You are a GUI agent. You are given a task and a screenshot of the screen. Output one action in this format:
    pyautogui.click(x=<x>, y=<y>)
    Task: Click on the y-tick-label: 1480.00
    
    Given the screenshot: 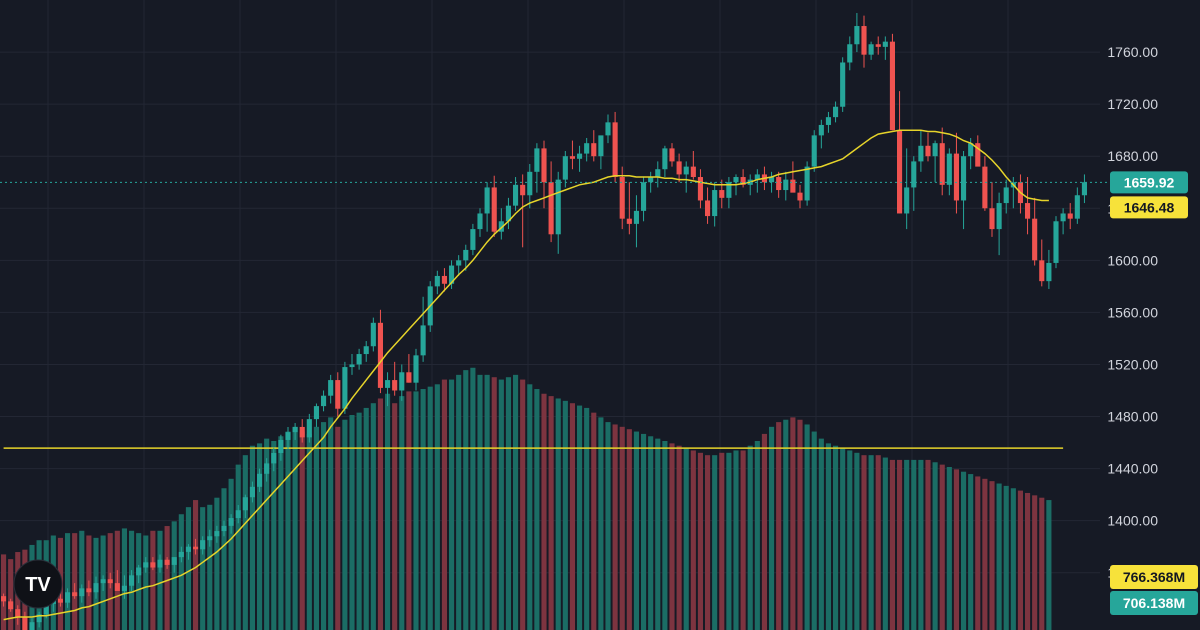 What is the action you would take?
    pyautogui.click(x=1132, y=417)
    